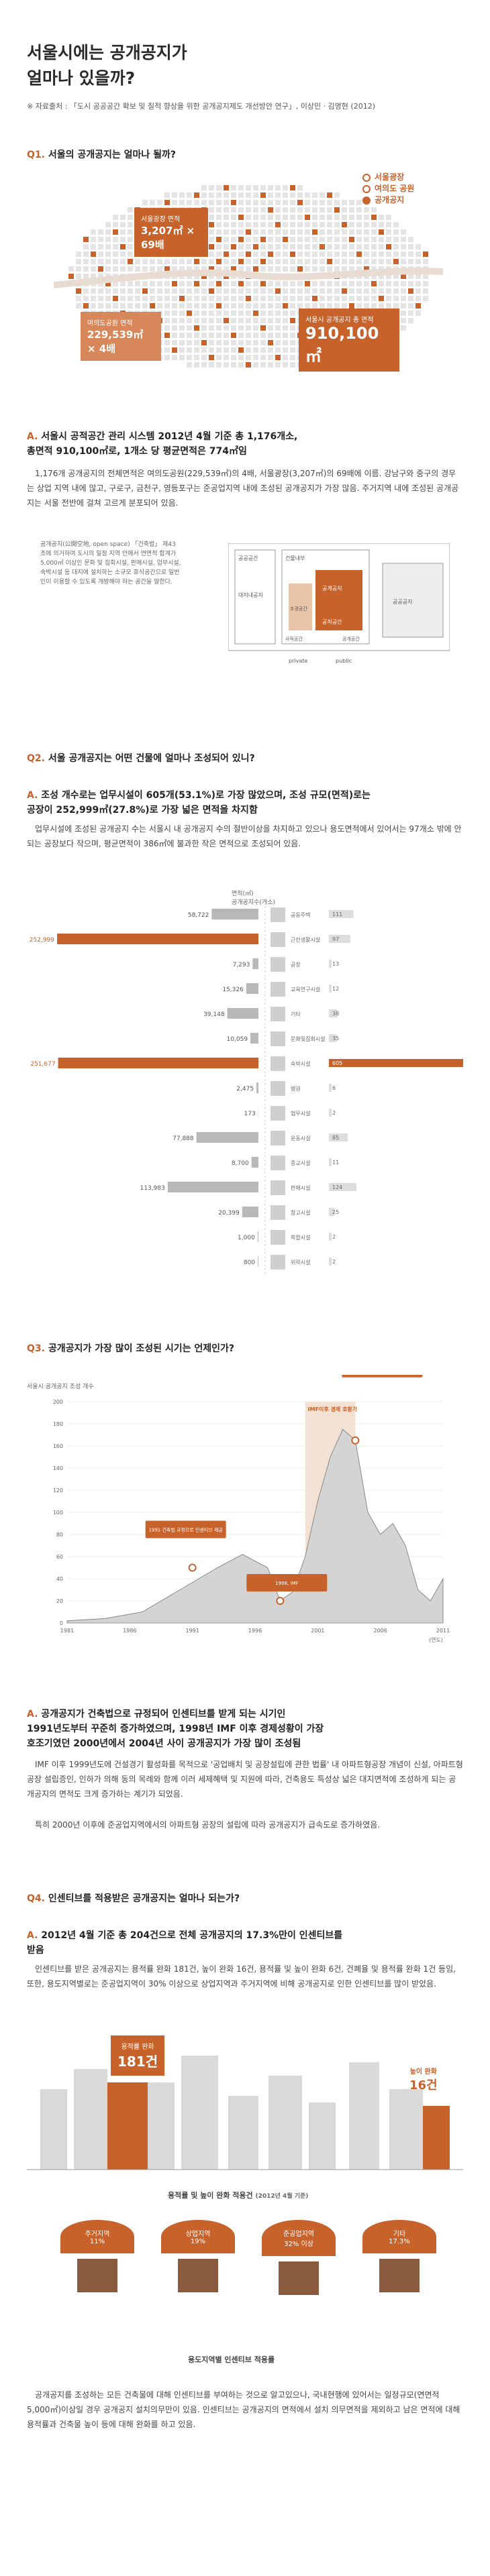 The height and width of the screenshot is (2576, 490). What do you see at coordinates (58, 1424) in the screenshot?
I see `y-tick-label: 180` at bounding box center [58, 1424].